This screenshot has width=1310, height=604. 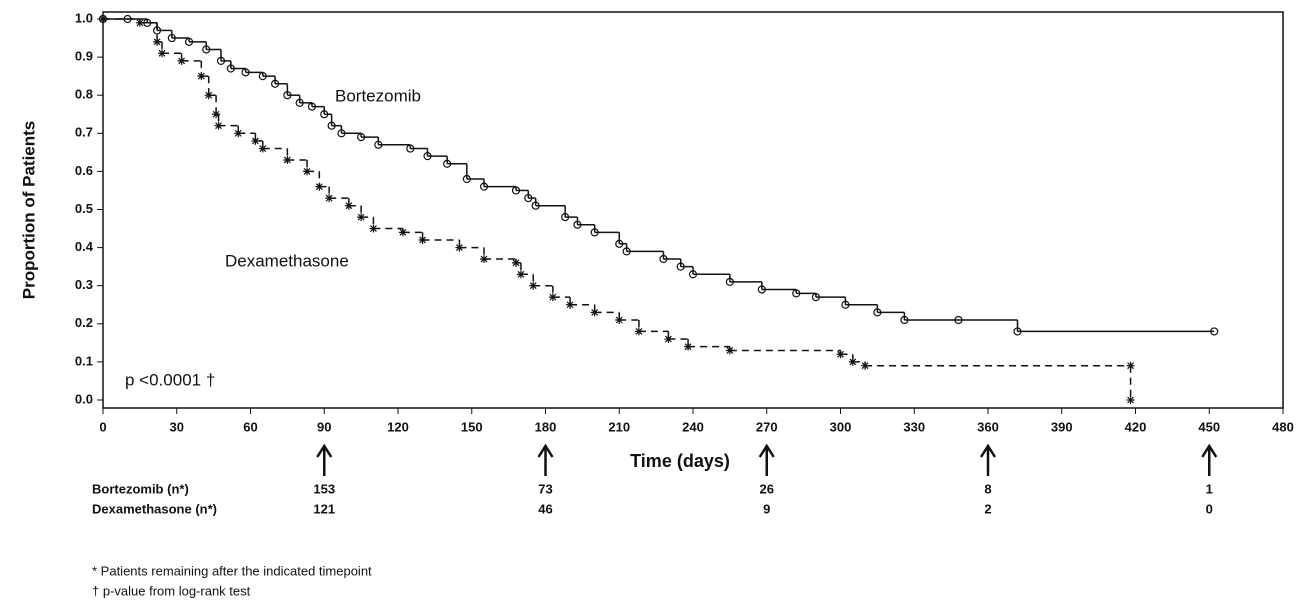 What do you see at coordinates (102, 426) in the screenshot?
I see `x-tick-label: 0` at bounding box center [102, 426].